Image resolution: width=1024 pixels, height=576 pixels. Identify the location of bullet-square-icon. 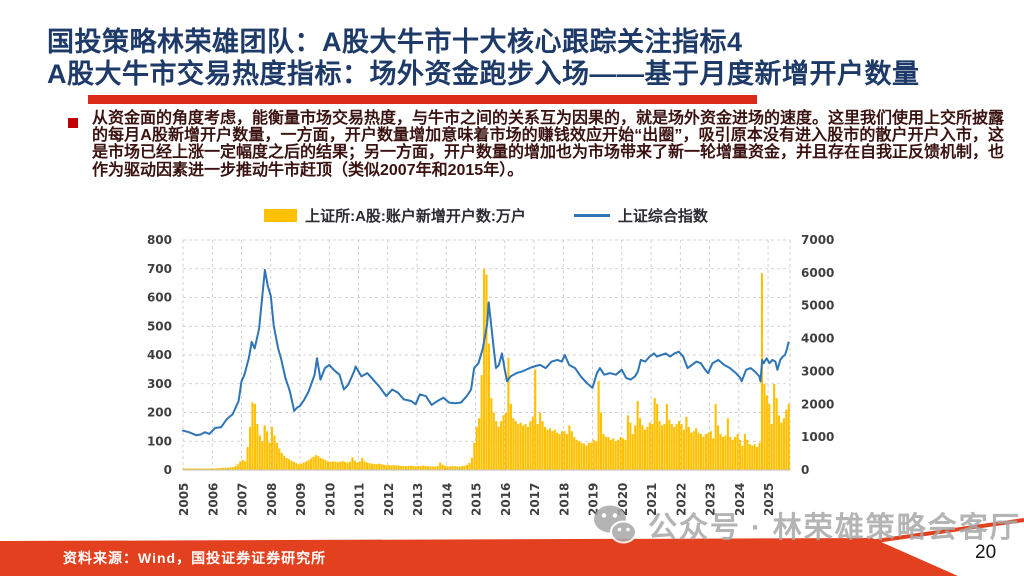
(73, 123).